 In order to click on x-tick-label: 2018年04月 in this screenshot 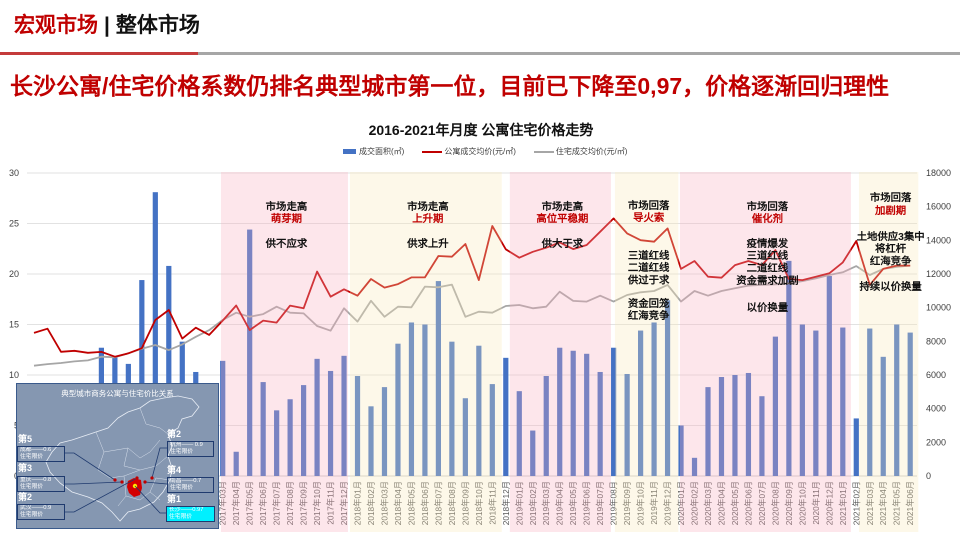, I will do `click(398, 503)`.